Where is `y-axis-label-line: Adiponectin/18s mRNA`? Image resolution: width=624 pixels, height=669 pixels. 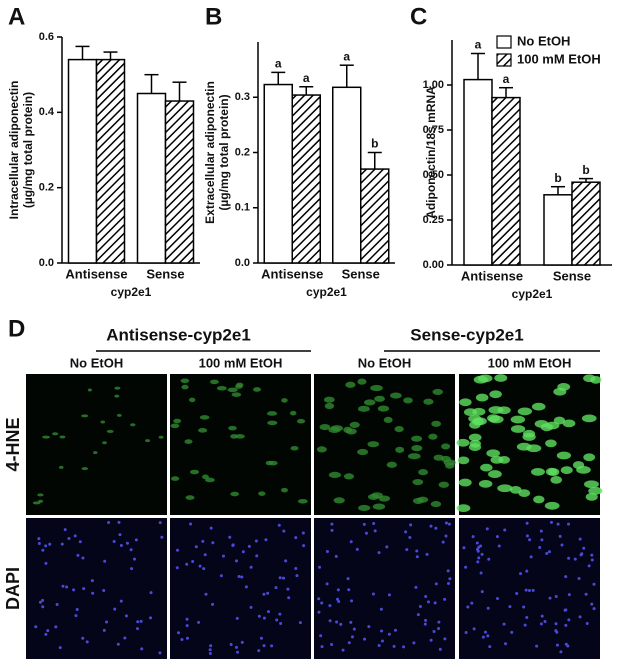 y-axis-label-line: Adiponectin/18s mRNA is located at coordinates (431, 152).